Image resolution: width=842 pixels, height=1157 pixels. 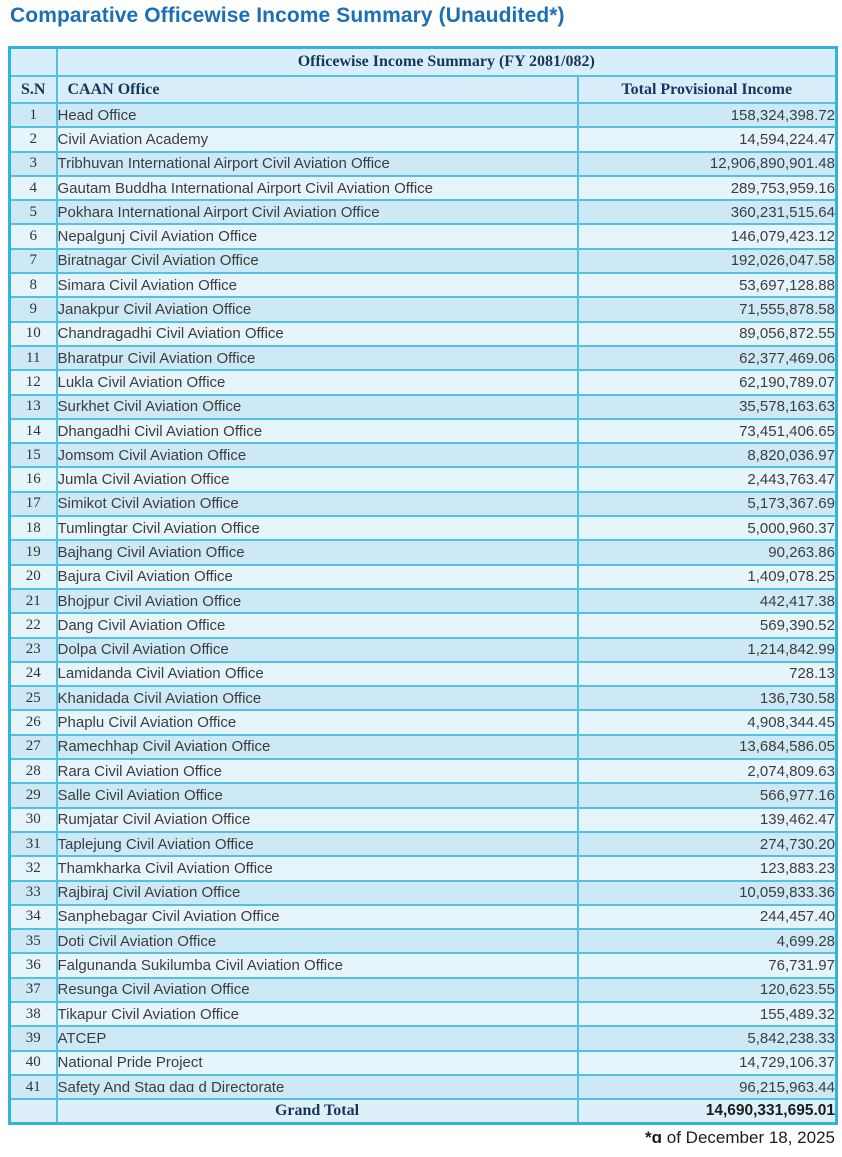 I want to click on office-cell: Tikapur Civil Aviation Office, so click(x=317, y=1014).